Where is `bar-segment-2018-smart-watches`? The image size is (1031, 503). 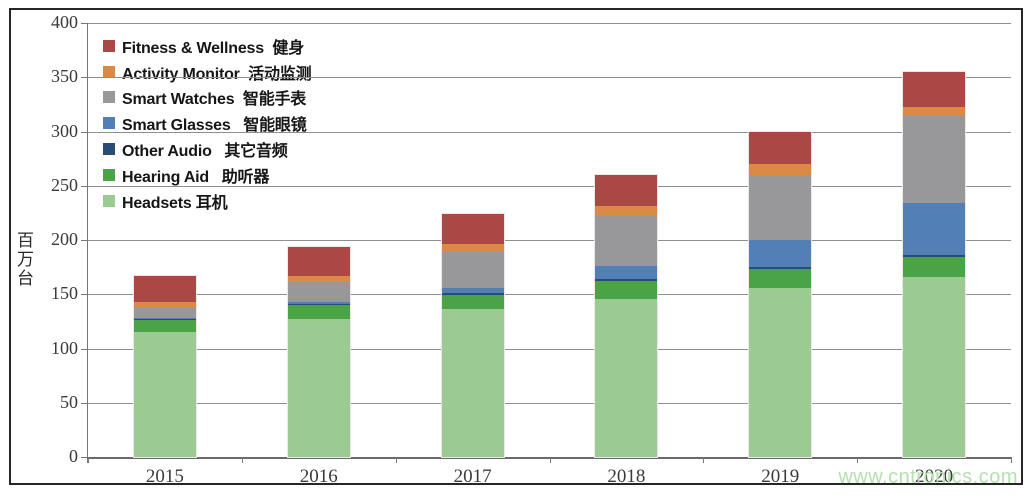
bar-segment-2018-smart-watches is located at coordinates (626, 241).